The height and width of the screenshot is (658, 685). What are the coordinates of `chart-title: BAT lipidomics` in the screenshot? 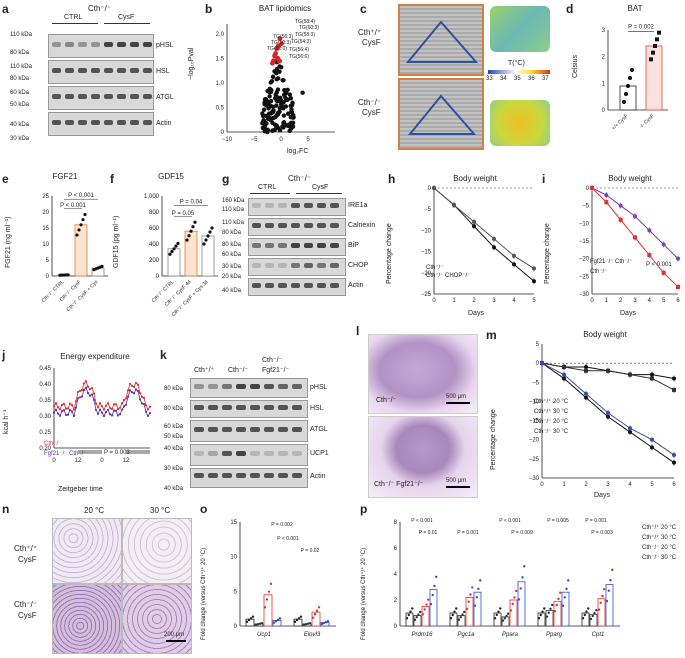 It's located at (285, 8).